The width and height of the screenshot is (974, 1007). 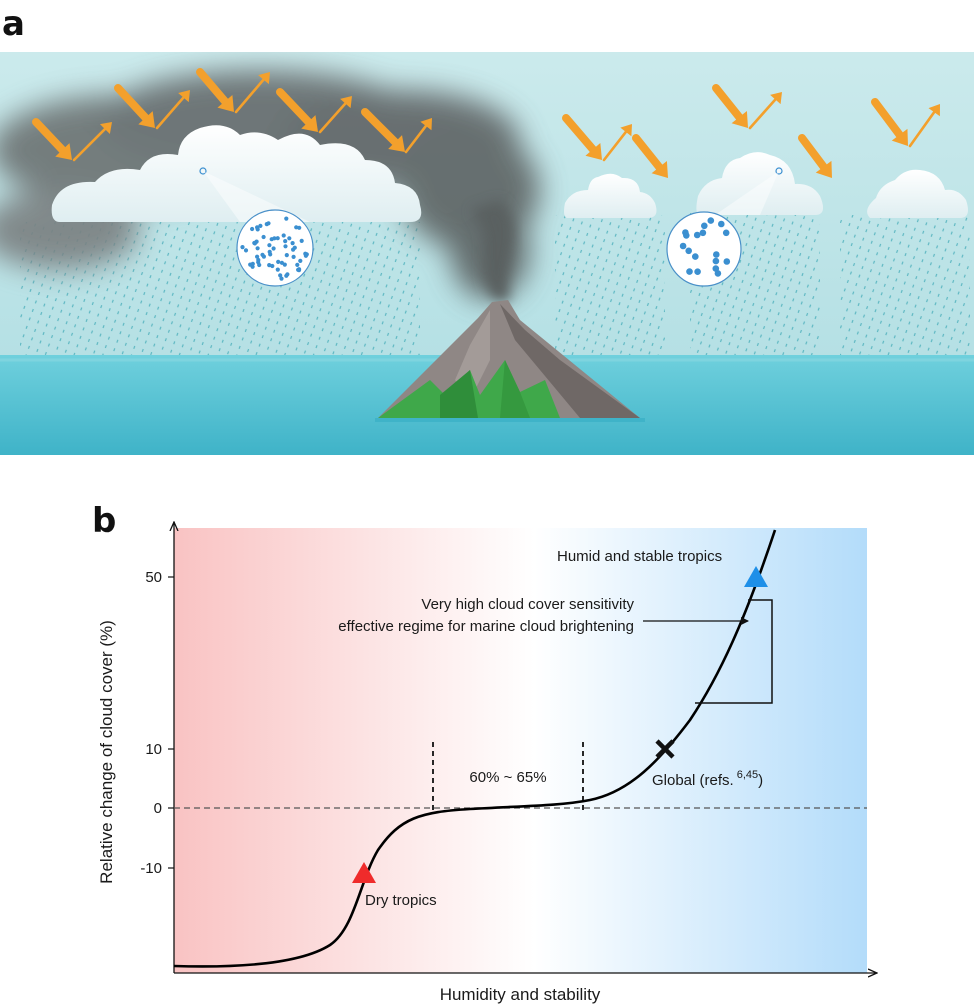 What do you see at coordinates (151, 868) in the screenshot?
I see `y-tick-label: -10` at bounding box center [151, 868].